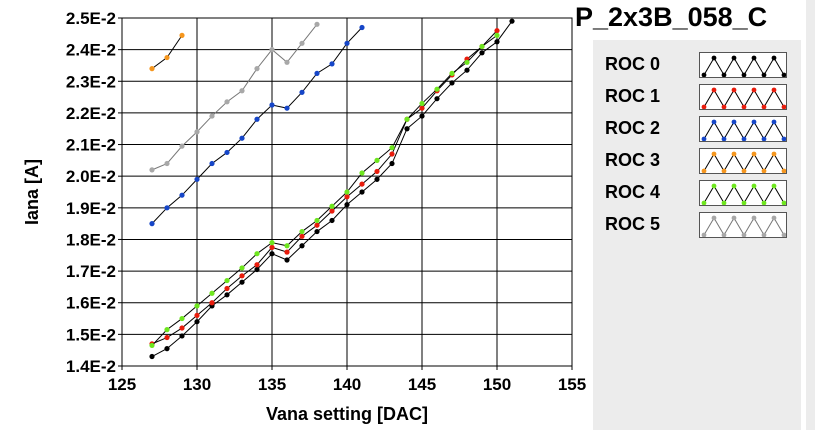 The image size is (815, 430). Describe the element at coordinates (697, 66) in the screenshot. I see `legend-item-roc0: ROC 0` at that location.